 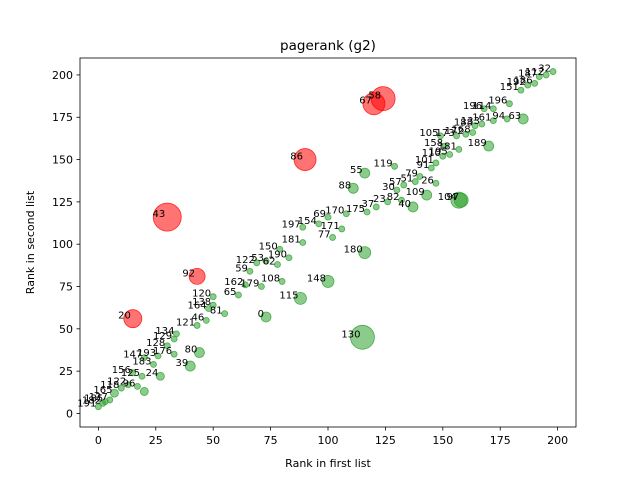 I want to click on point-label: 176, so click(x=162, y=351).